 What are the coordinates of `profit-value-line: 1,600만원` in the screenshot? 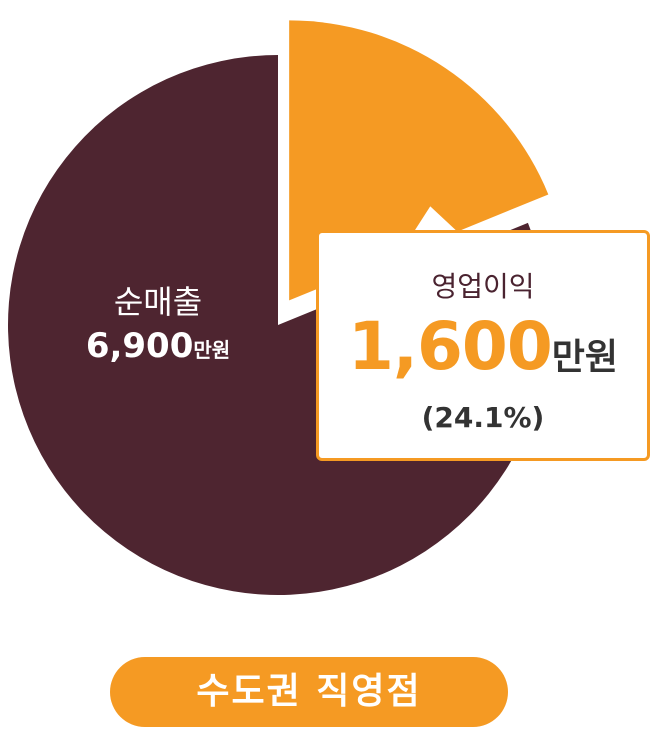 It's located at (483, 355).